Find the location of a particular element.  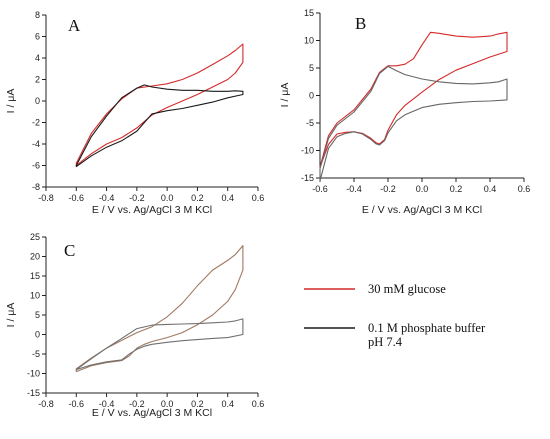

x-tick-label-b: -0.2 is located at coordinates (388, 189).